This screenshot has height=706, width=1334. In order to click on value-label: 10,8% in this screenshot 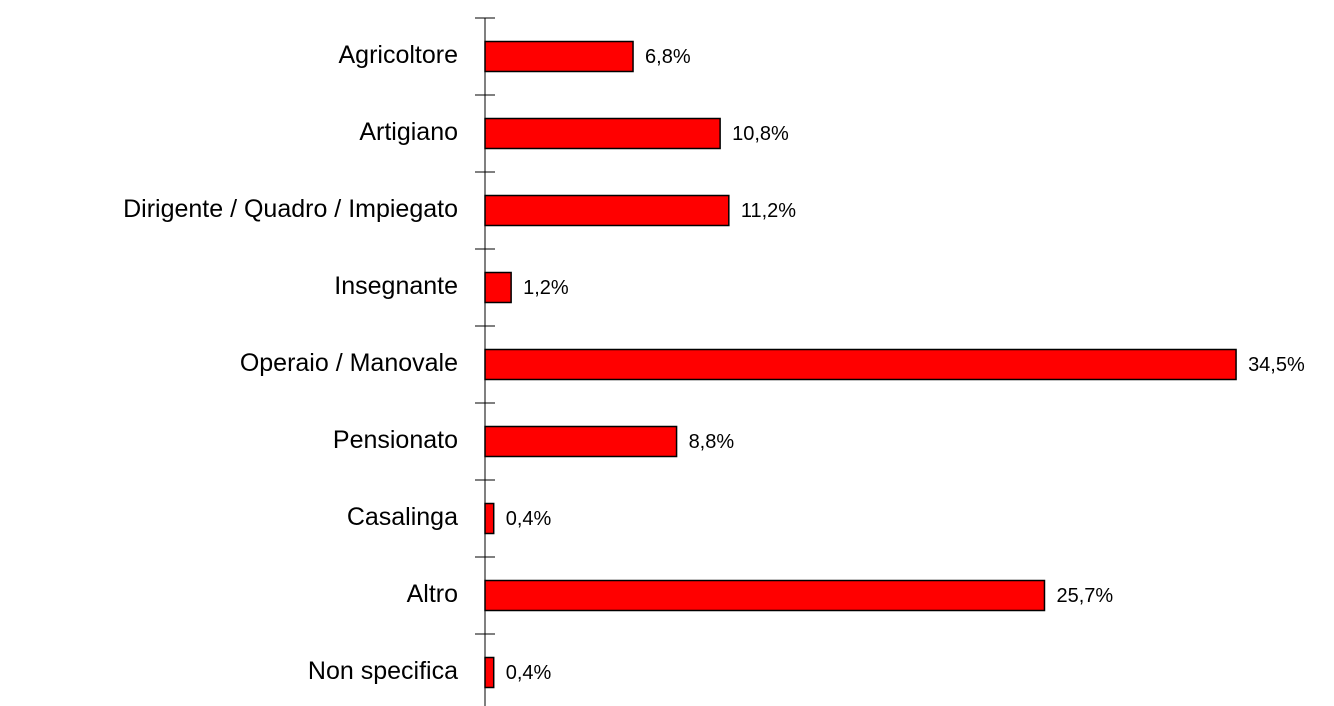, I will do `click(760, 134)`.